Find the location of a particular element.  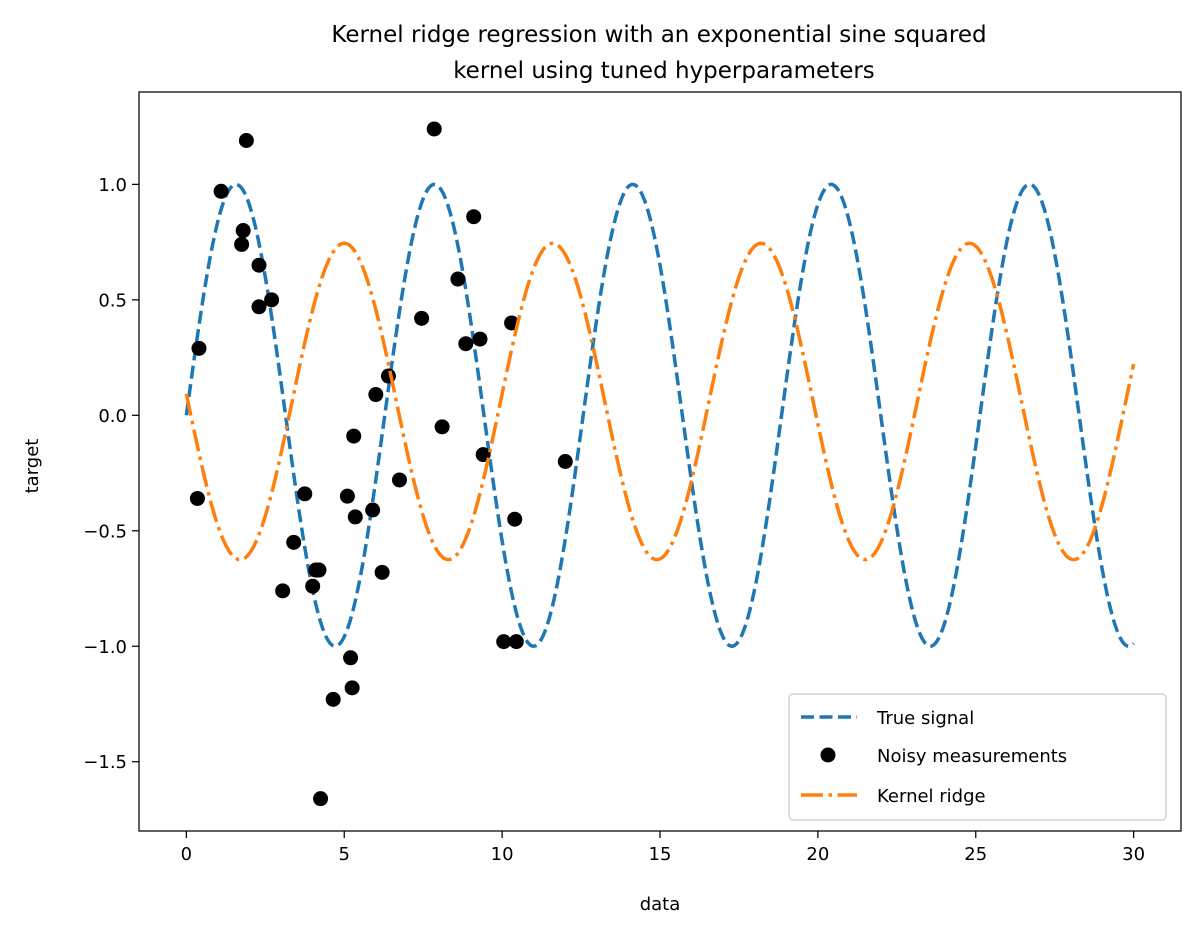

x-tick-label: 30 is located at coordinates (1133, 854).